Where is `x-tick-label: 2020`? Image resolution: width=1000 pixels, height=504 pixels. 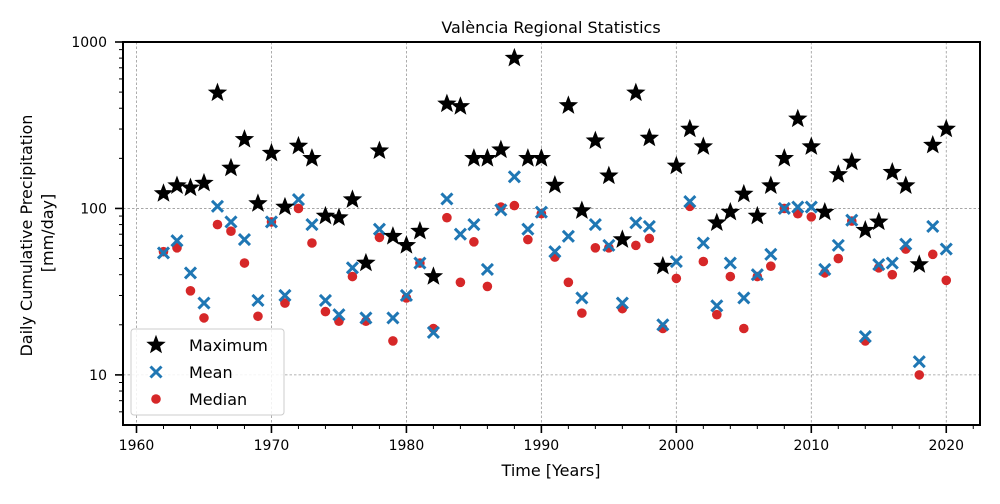 x-tick-label: 2020 is located at coordinates (946, 446).